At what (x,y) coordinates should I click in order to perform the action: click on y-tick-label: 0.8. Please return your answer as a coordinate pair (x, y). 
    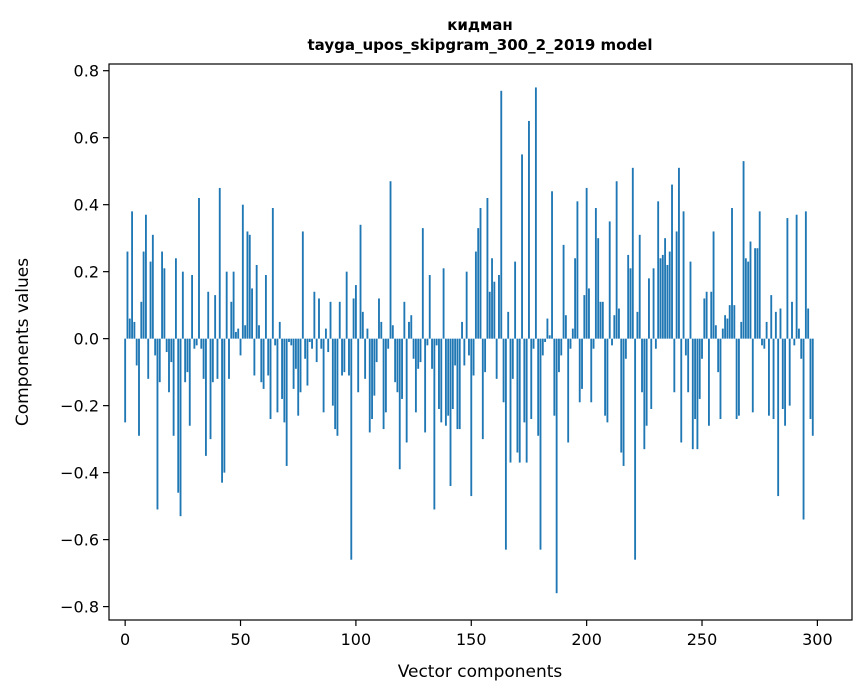
    Looking at the image, I should click on (86, 71).